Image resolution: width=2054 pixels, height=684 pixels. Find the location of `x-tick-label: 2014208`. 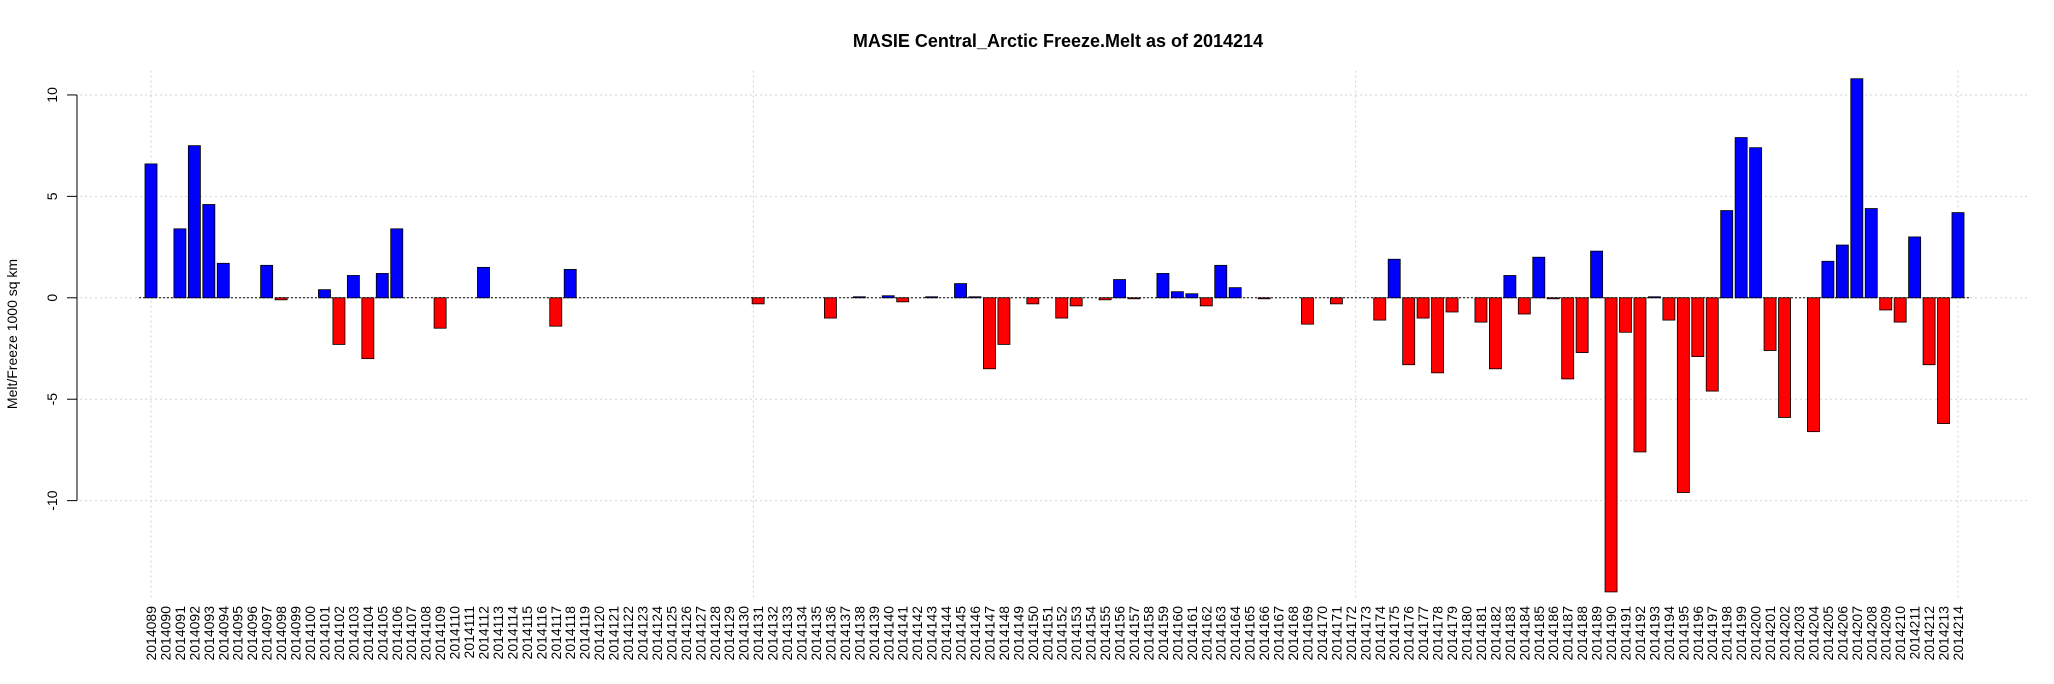

x-tick-label: 2014208 is located at coordinates (1871, 633).